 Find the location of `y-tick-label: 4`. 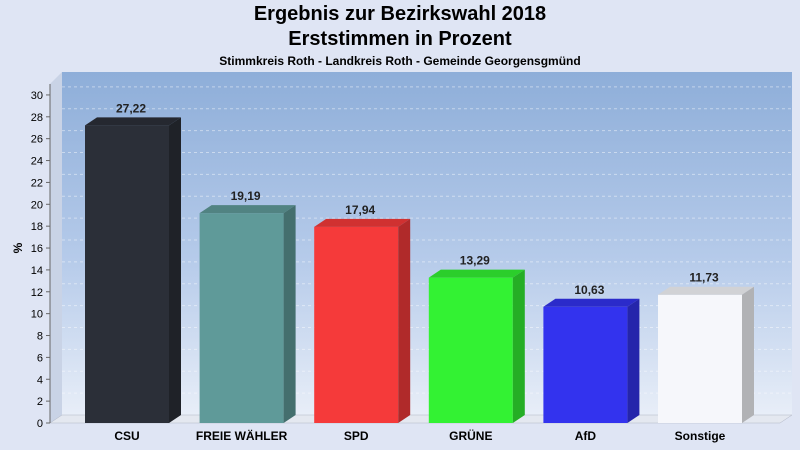

y-tick-label: 4 is located at coordinates (40, 380).